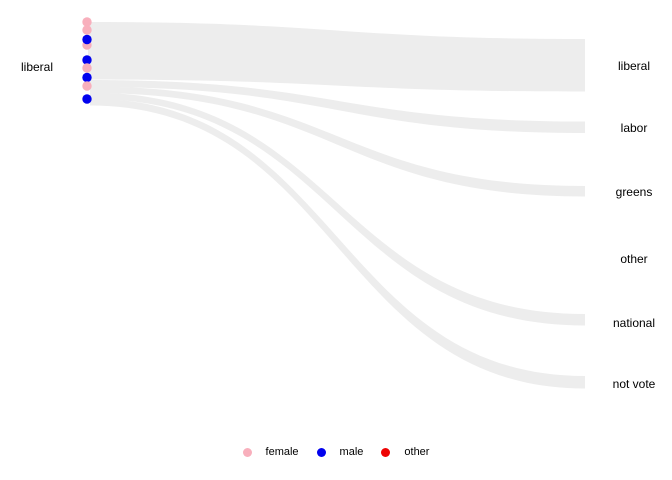 The width and height of the screenshot is (672, 480). I want to click on legend-item-female: female, so click(270, 452).